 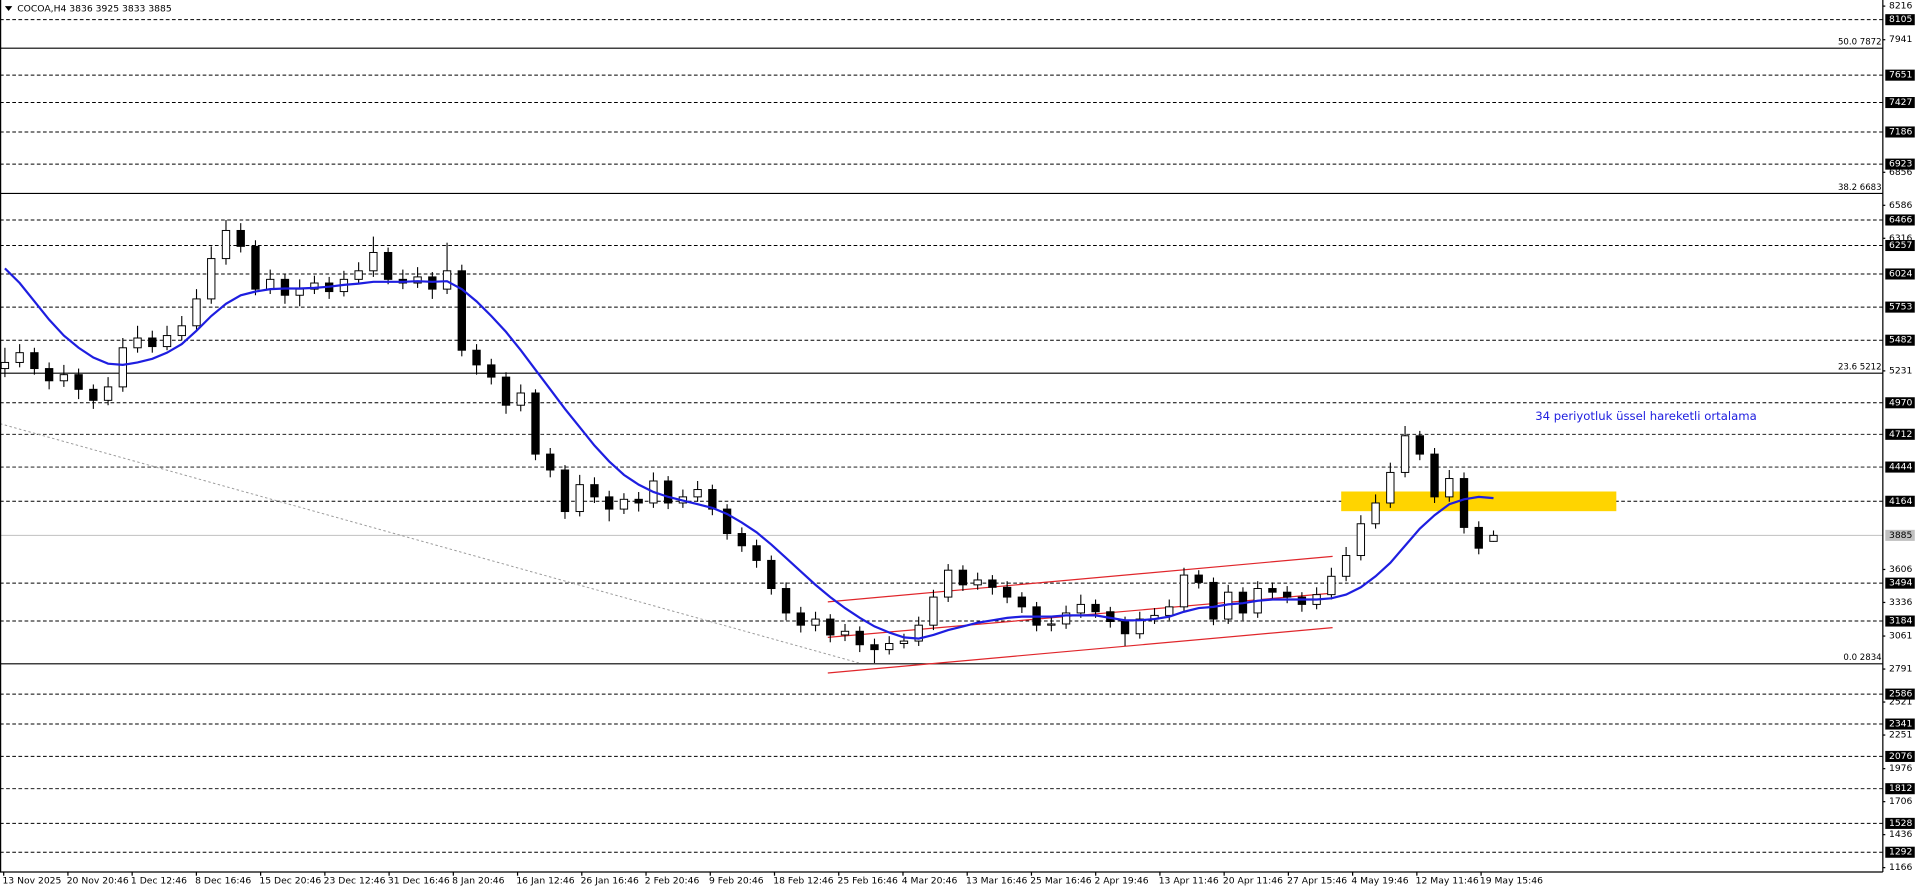 What do you see at coordinates (1901, 569) in the screenshot?
I see `y-tick-label: 3606` at bounding box center [1901, 569].